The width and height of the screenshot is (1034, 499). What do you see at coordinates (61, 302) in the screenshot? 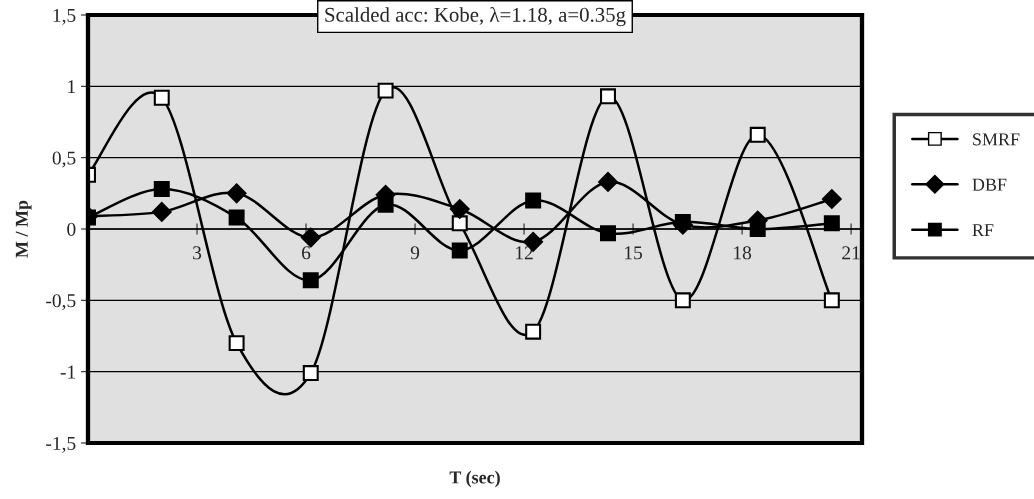
I see `y-tick-label: -0,5` at bounding box center [61, 302].